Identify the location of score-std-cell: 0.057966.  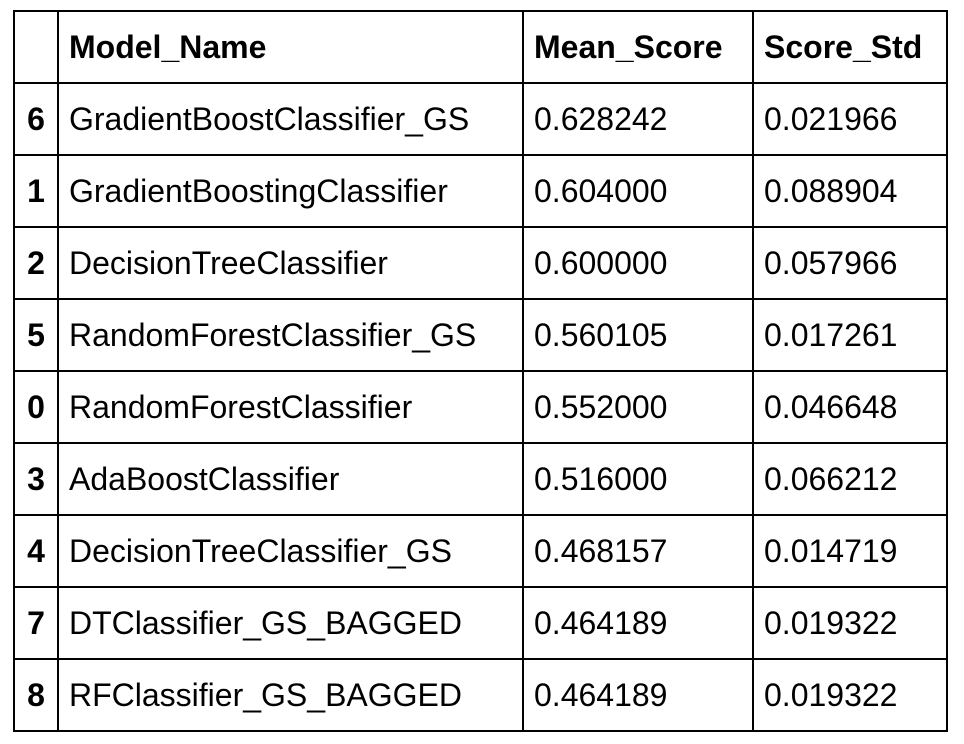
(850, 263).